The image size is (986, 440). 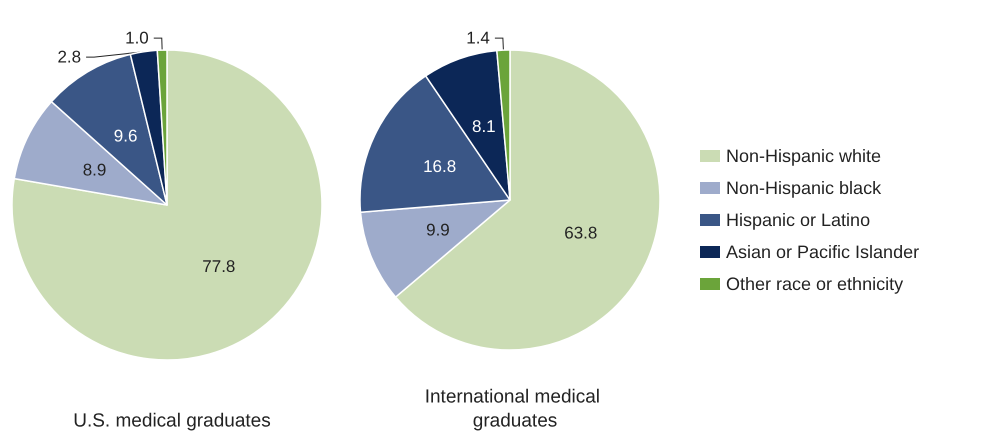 What do you see at coordinates (581, 232) in the screenshot?
I see `data-label: 63.8` at bounding box center [581, 232].